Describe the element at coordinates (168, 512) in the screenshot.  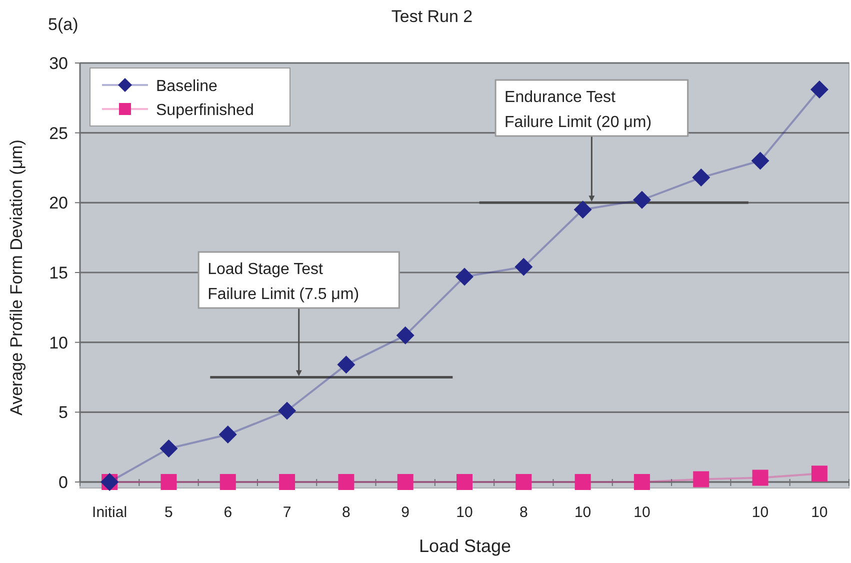
I see `x-tick-label: 5` at that location.